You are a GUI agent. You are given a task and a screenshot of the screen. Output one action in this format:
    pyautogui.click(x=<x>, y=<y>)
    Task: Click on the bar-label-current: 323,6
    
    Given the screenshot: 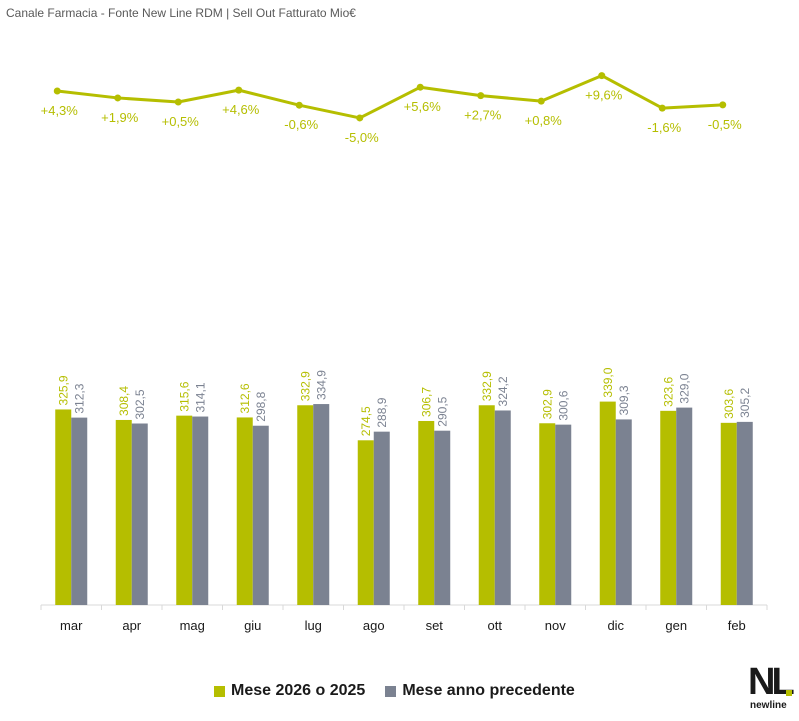 What is the action you would take?
    pyautogui.click(x=668, y=391)
    